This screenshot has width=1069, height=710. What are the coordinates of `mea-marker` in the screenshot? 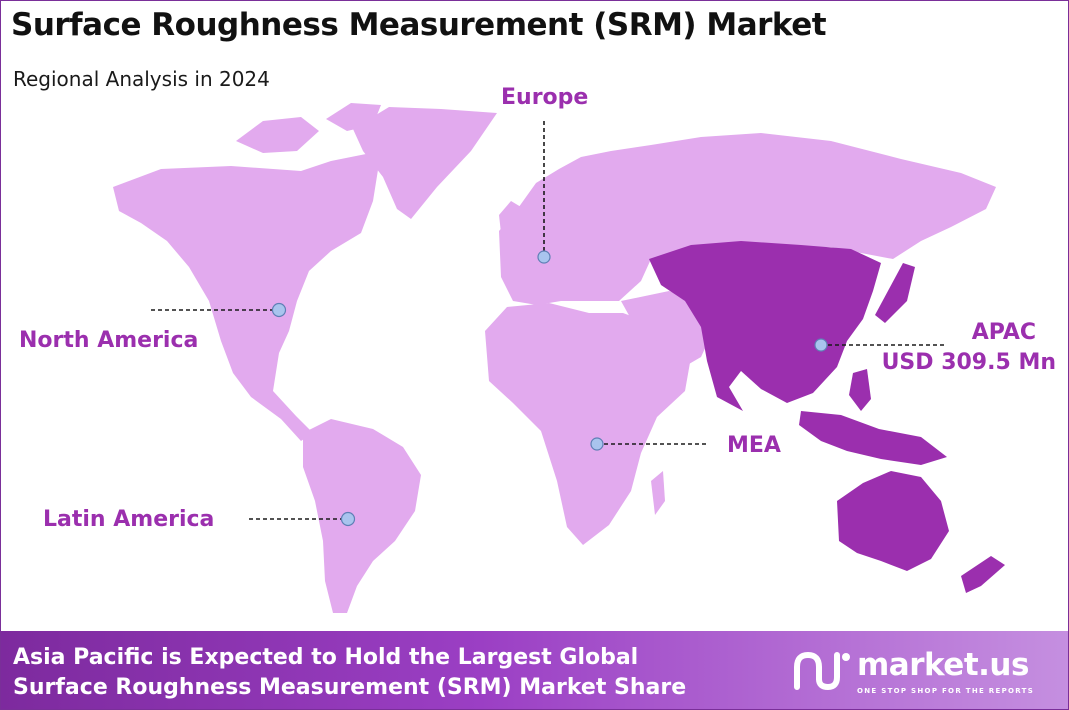 It's located at (597, 444).